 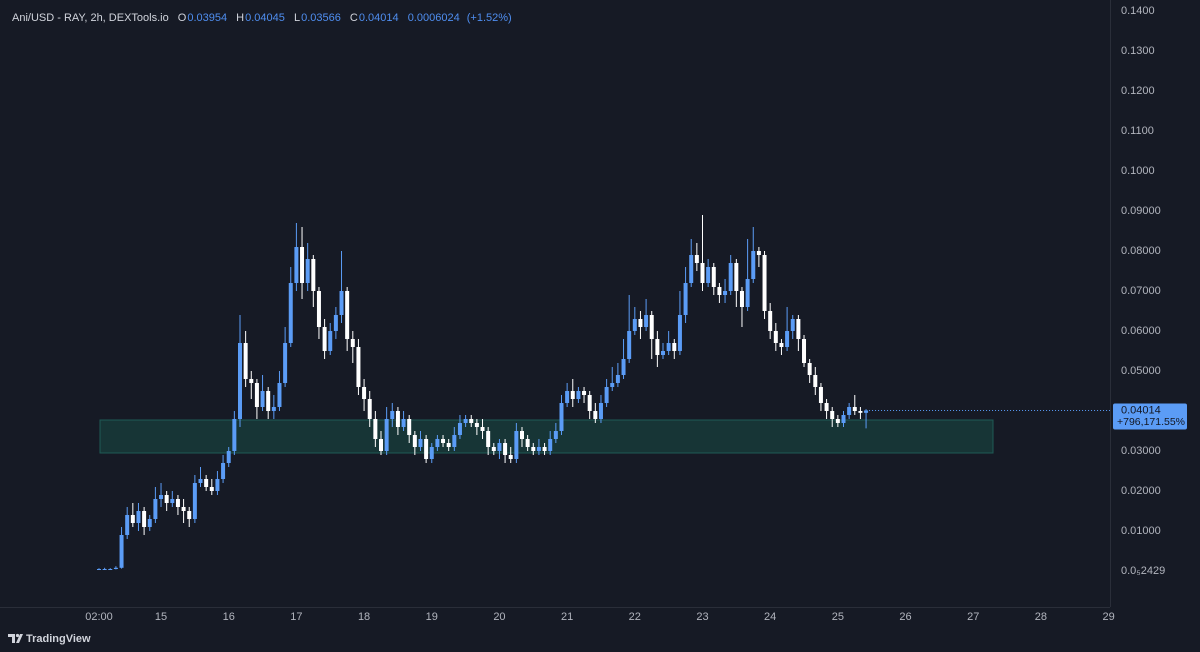 What do you see at coordinates (1143, 571) in the screenshot?
I see `y-tick-label: 0.0₅2429` at bounding box center [1143, 571].